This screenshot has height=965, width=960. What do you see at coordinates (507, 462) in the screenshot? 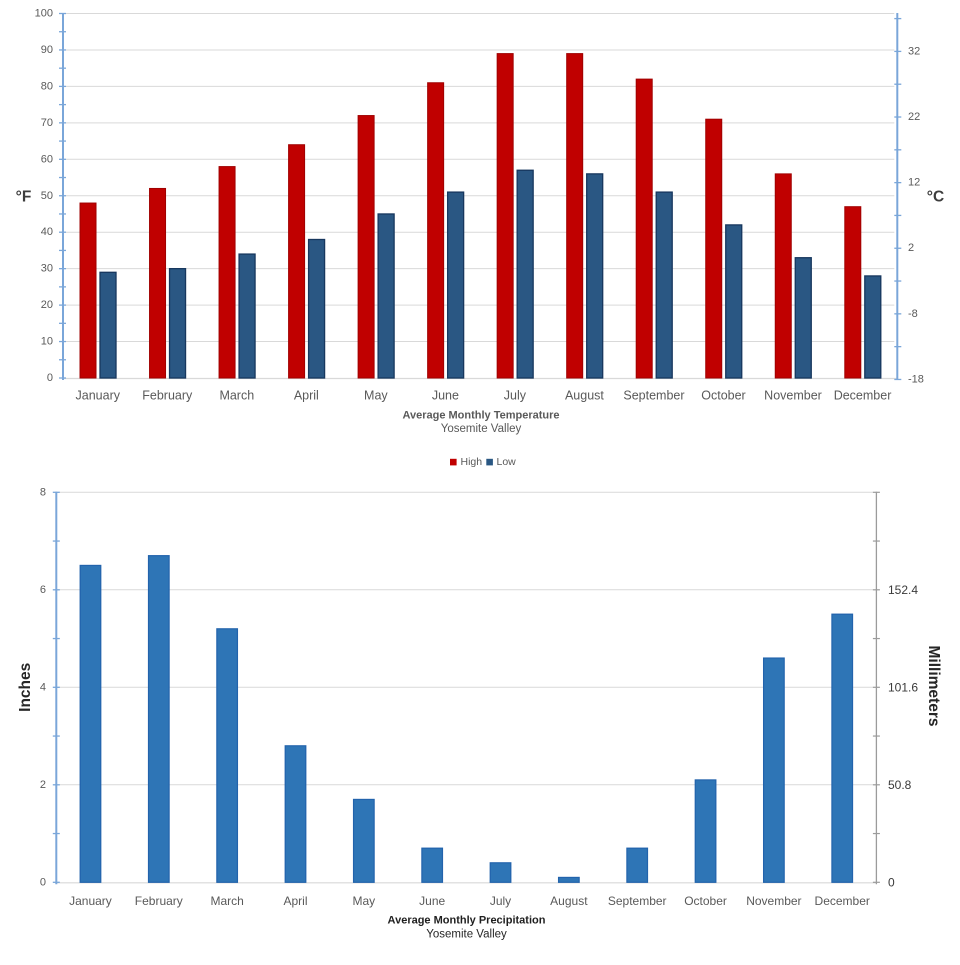
I see `svg-text: Low` at bounding box center [507, 462].